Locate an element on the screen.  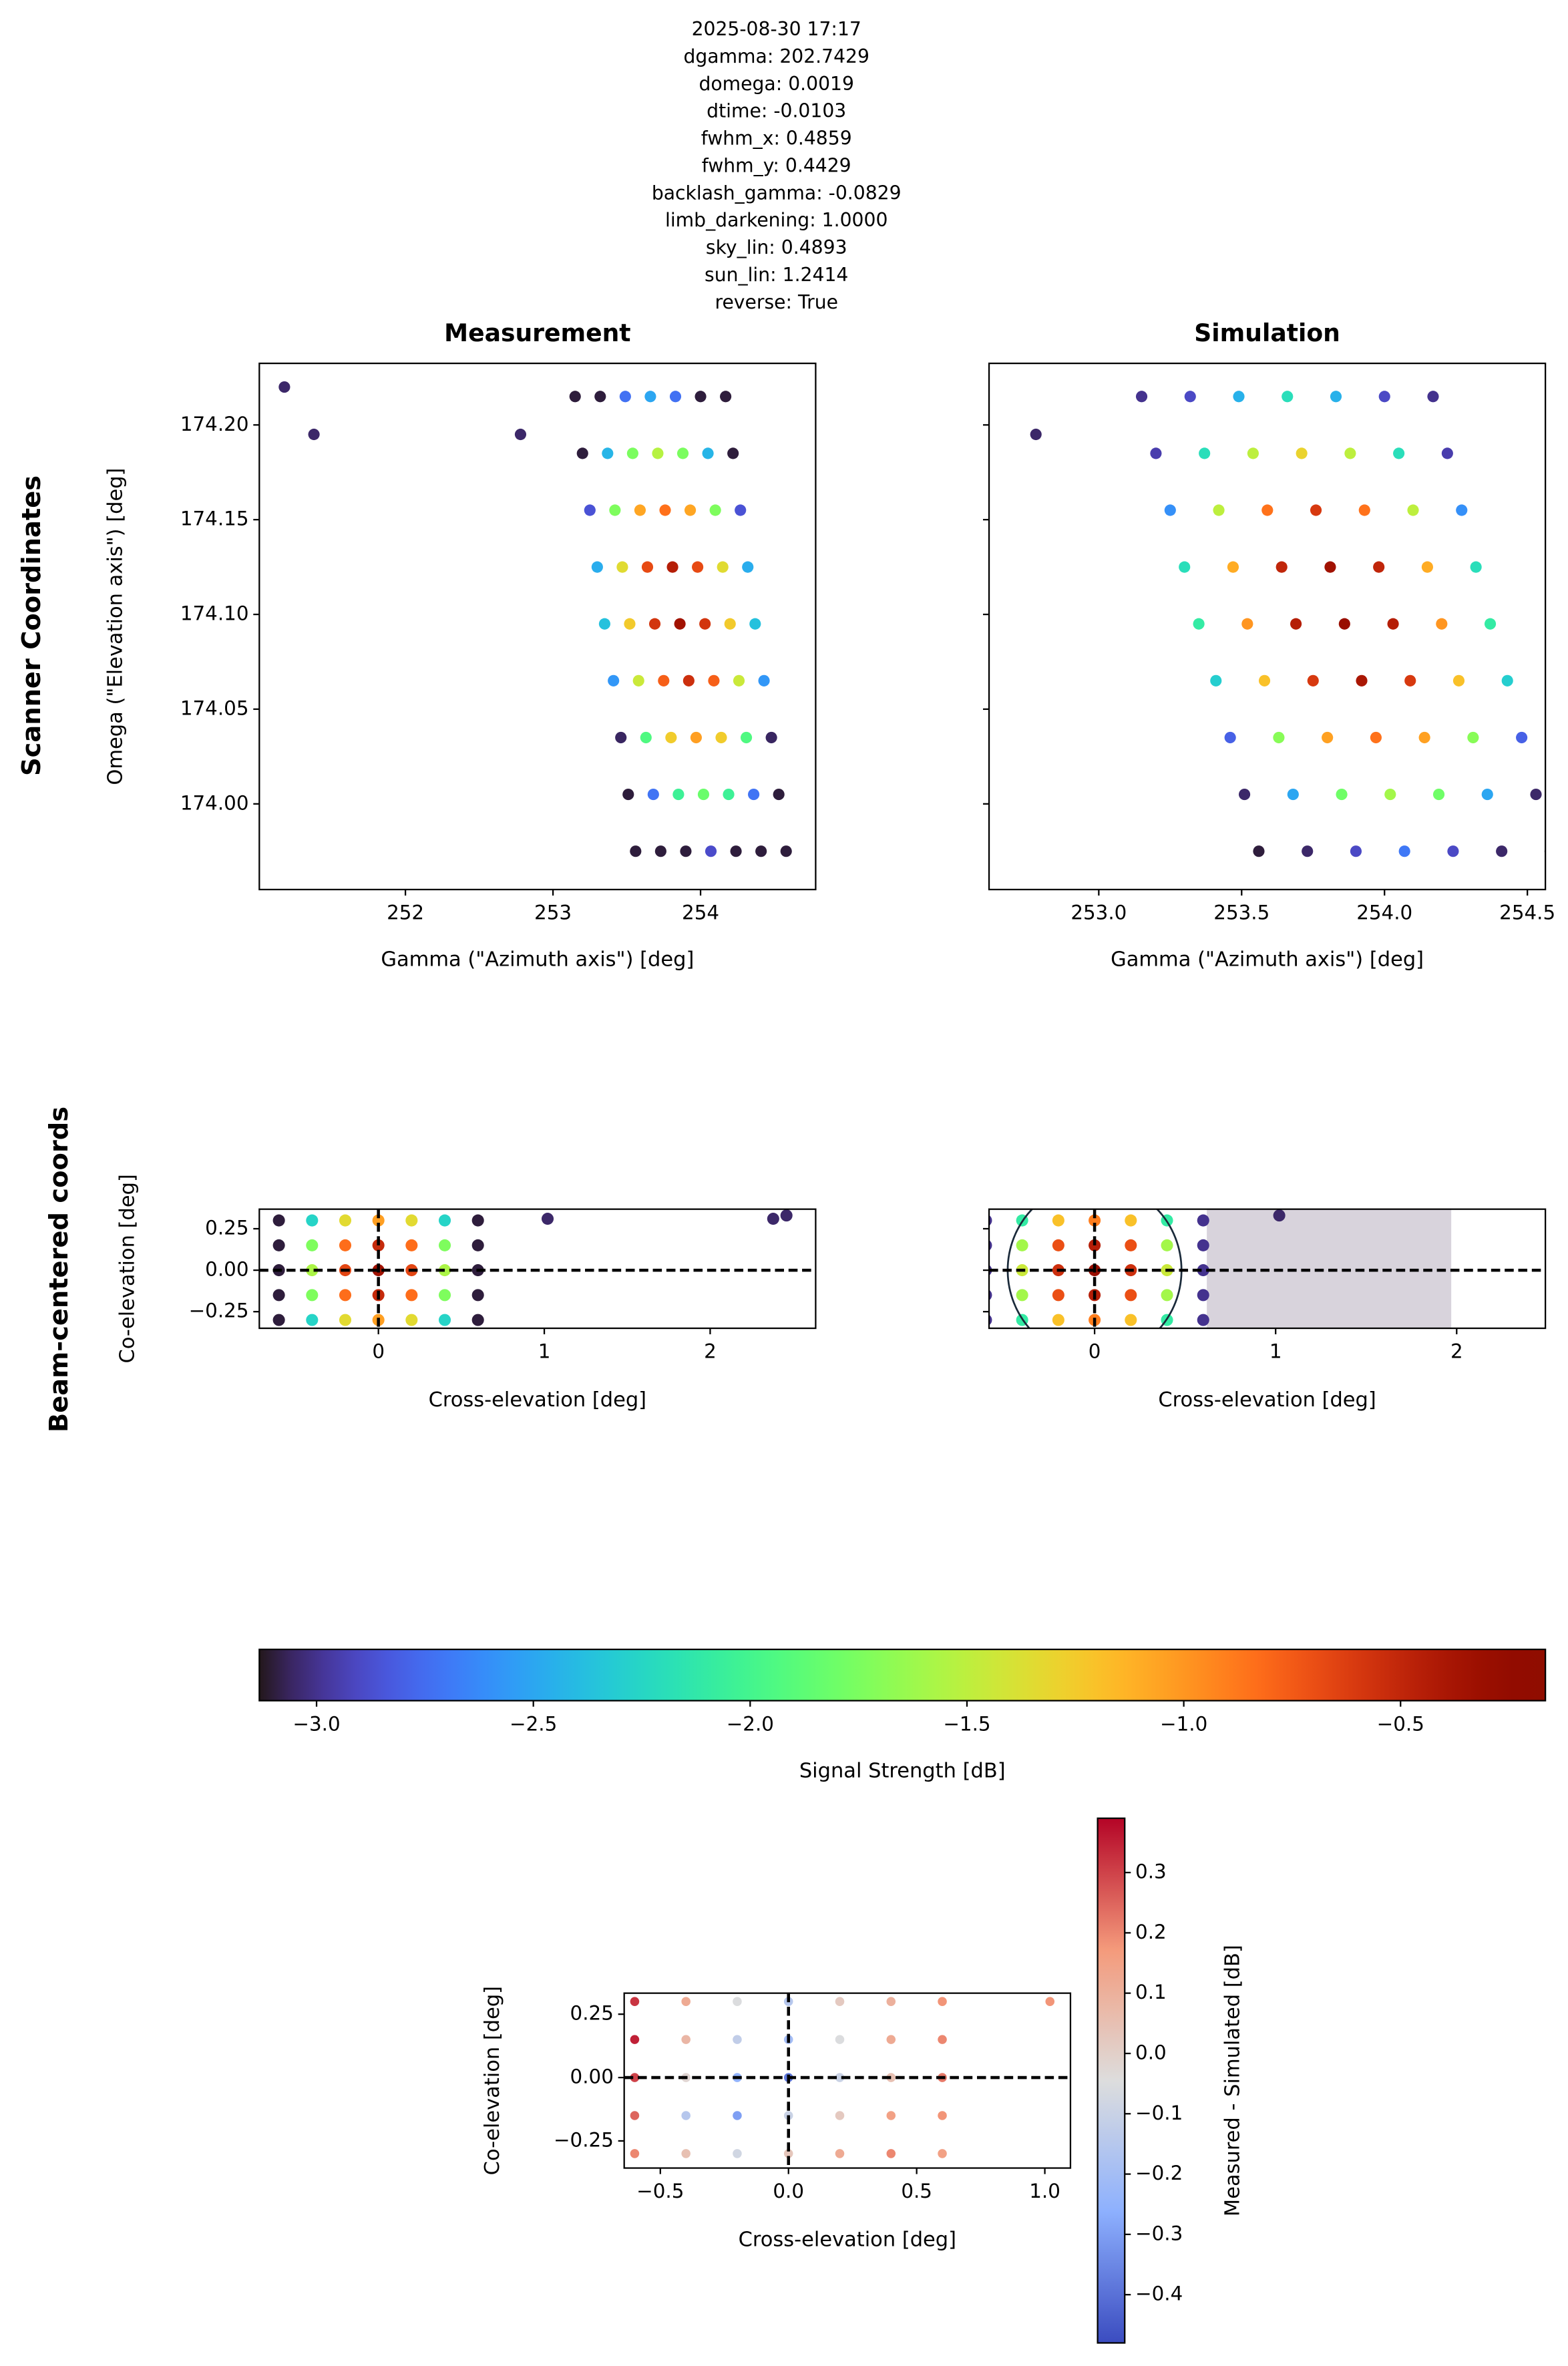
y-tick-label: 174.15 is located at coordinates (214, 519).